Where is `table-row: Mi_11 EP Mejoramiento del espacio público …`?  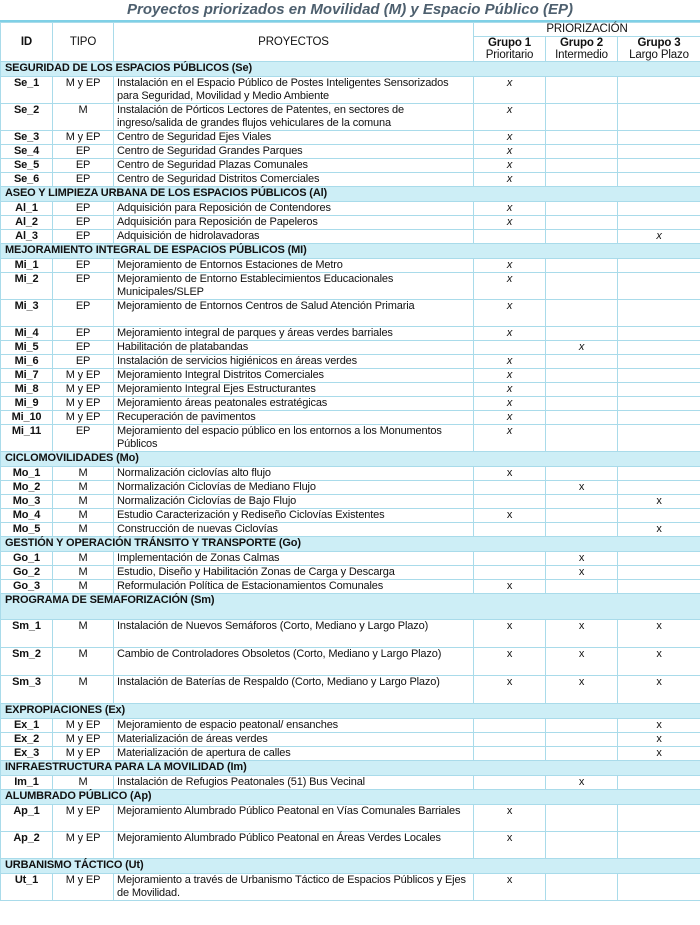
table-row: Mi_11 EP Mejoramiento del espacio público … is located at coordinates (350, 438).